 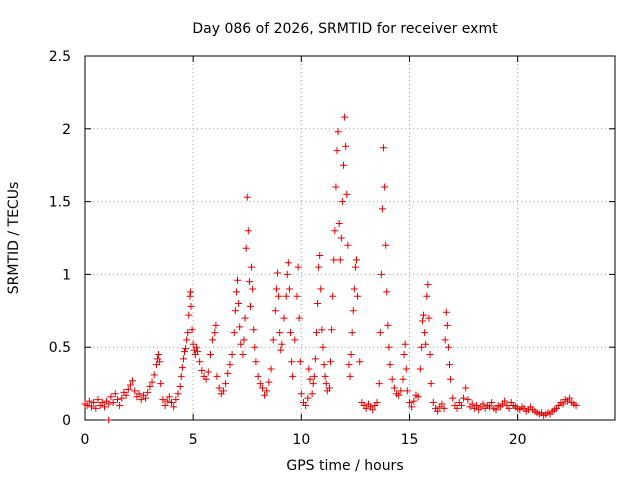 I want to click on y-tick-label: 0, so click(x=66, y=421).